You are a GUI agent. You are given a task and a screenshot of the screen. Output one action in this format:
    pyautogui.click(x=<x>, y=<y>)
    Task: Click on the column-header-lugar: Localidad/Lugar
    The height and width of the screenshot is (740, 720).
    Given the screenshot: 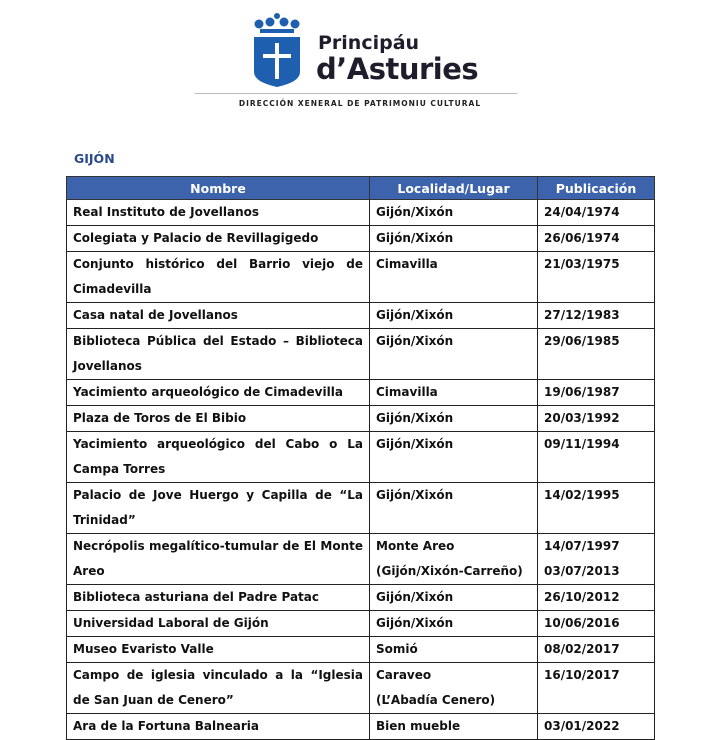 What is the action you would take?
    pyautogui.click(x=453, y=188)
    